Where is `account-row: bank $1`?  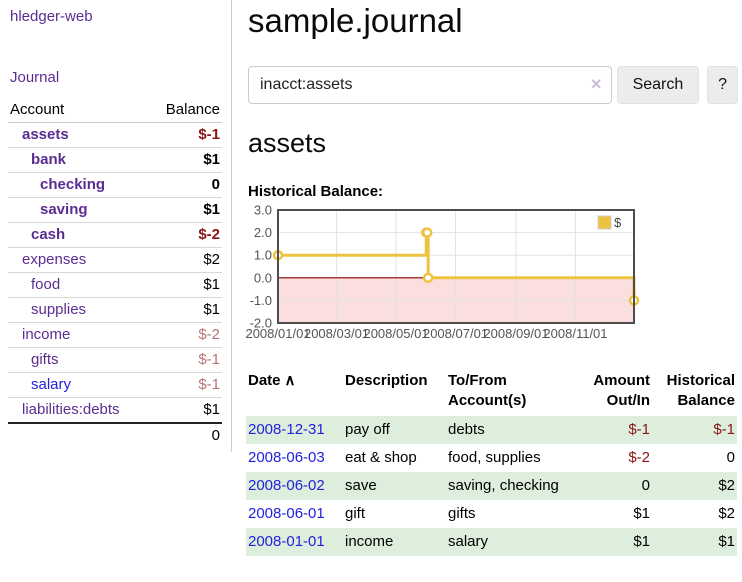 account-row: bank $1 is located at coordinates (115, 160).